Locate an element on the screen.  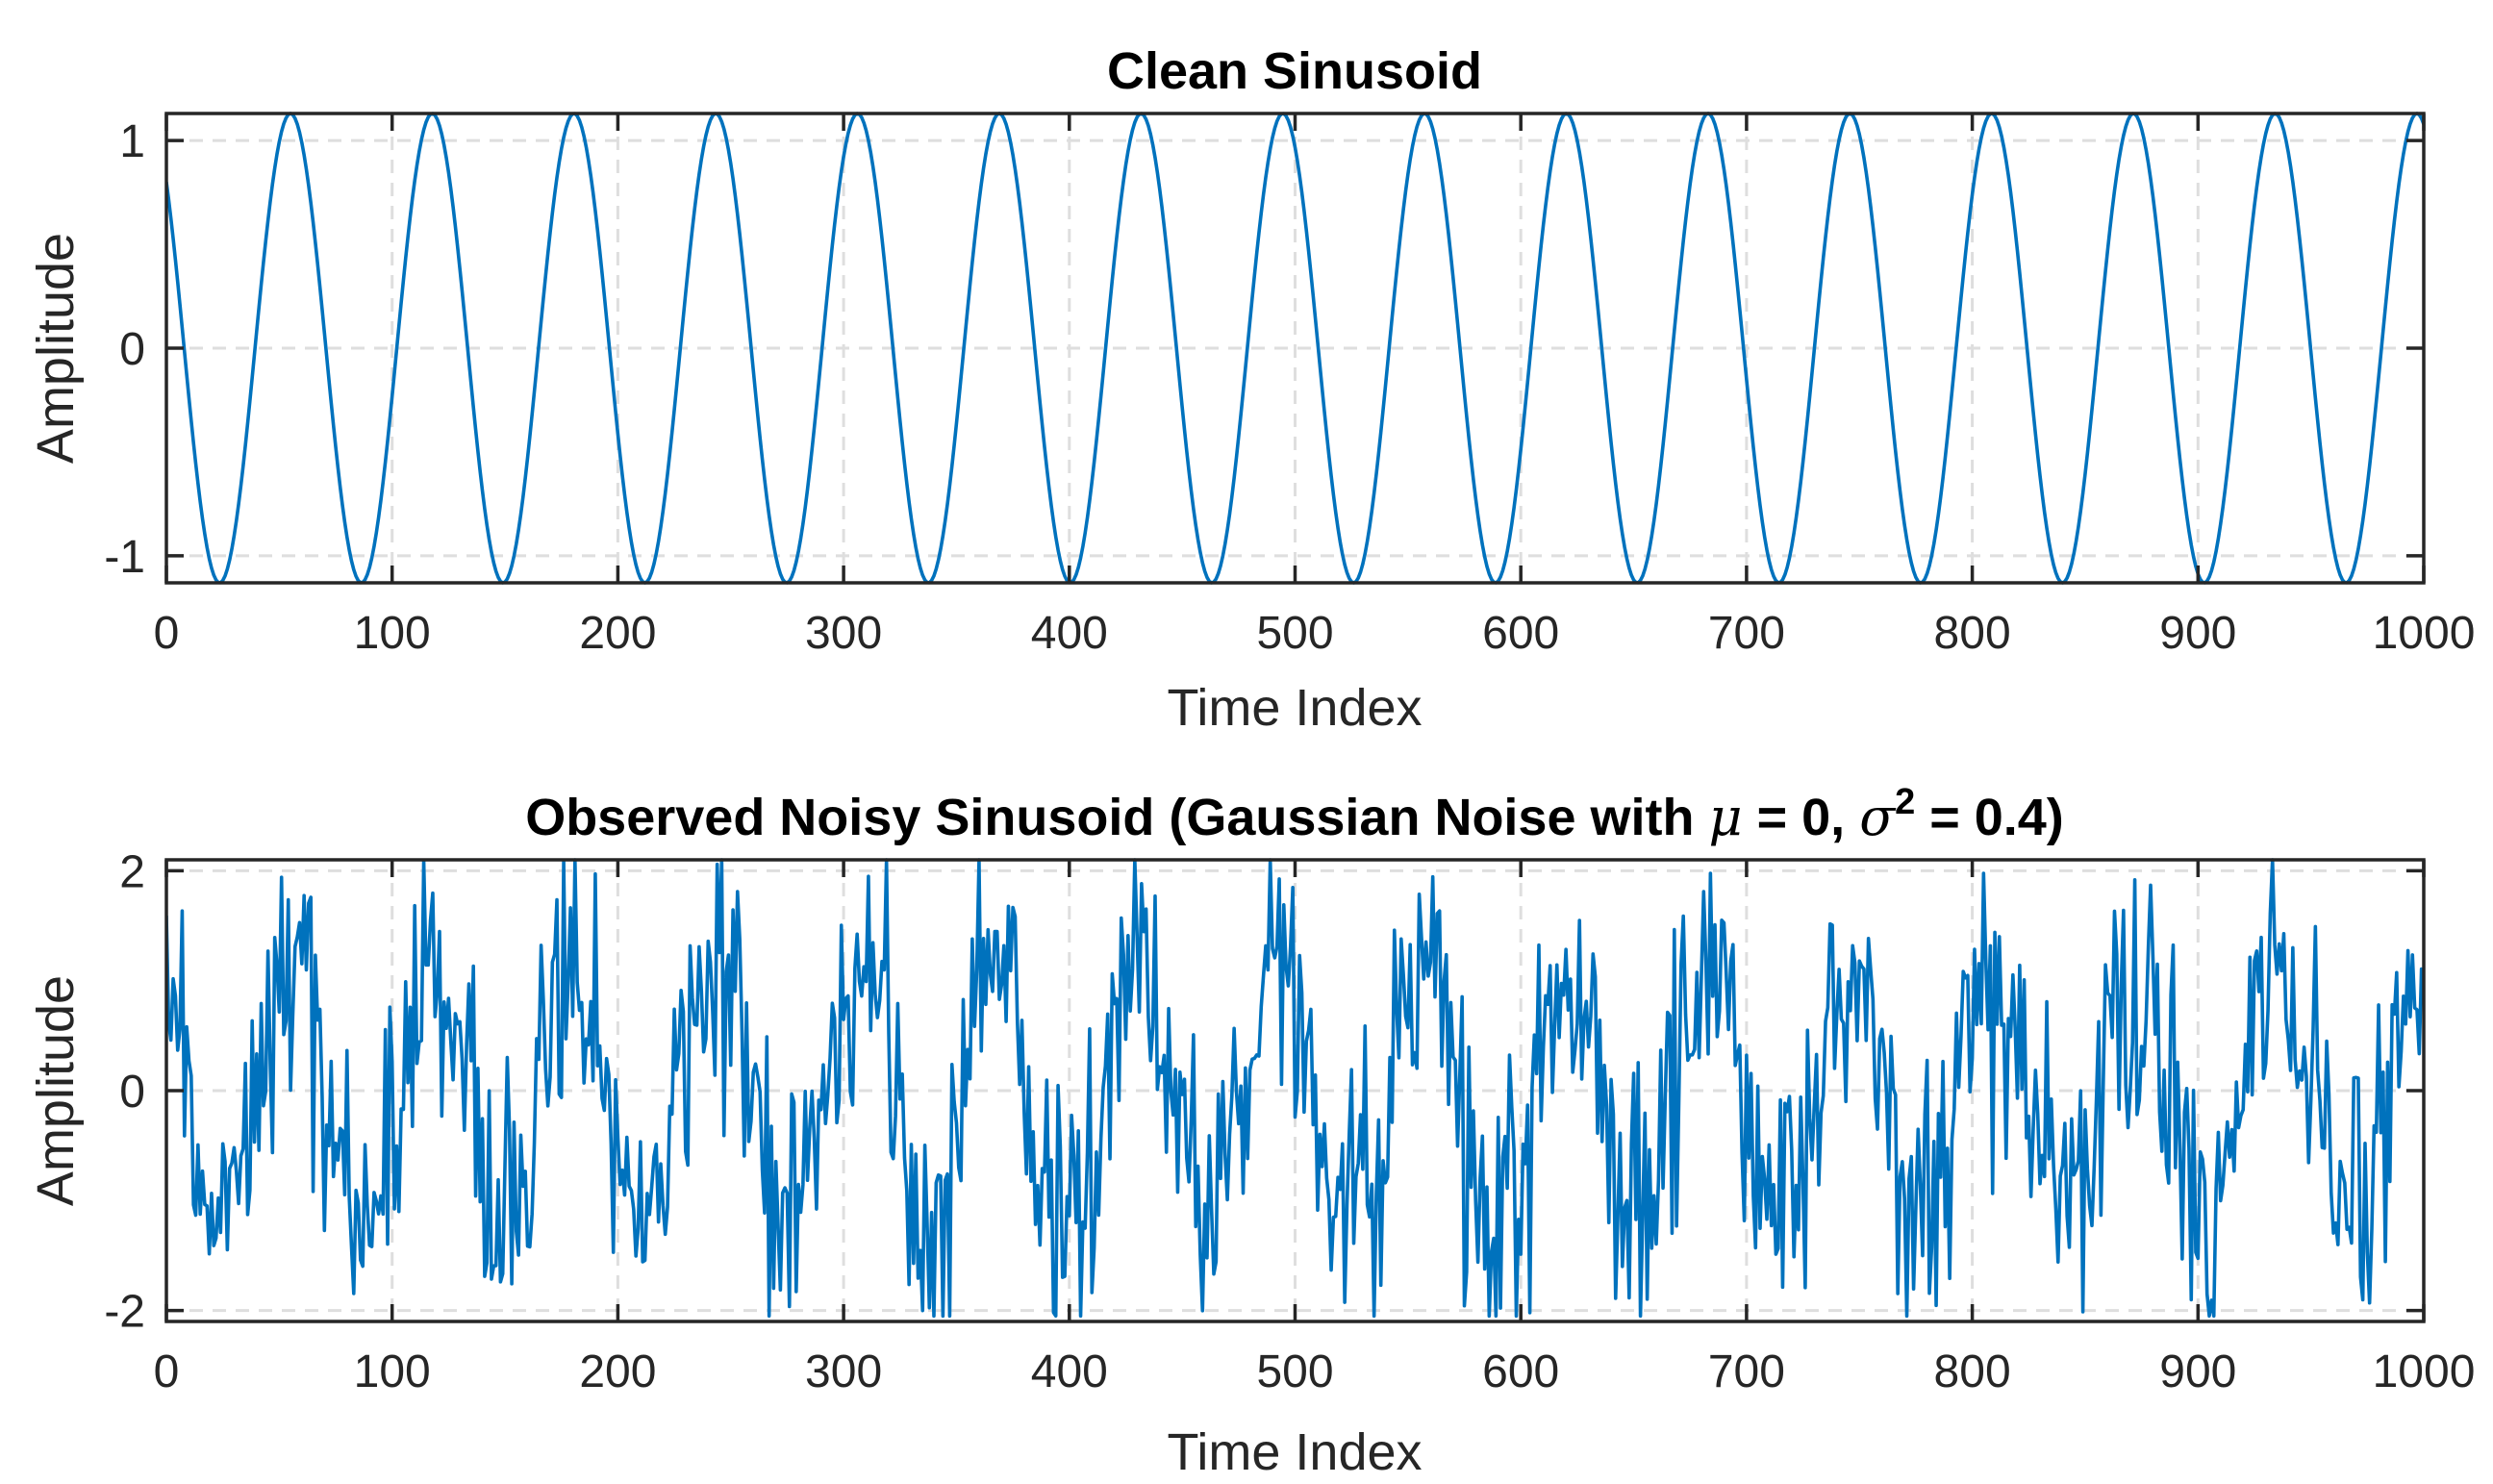
y-tick-label: 1 is located at coordinates (132, 141).